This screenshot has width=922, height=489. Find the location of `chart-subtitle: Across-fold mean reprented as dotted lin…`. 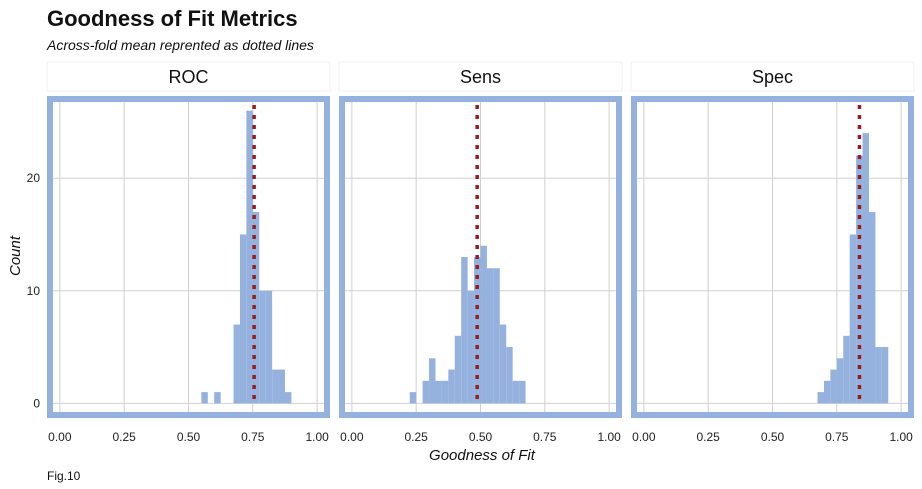

chart-subtitle: Across-fold mean reprented as dotted lin… is located at coordinates (180, 45).